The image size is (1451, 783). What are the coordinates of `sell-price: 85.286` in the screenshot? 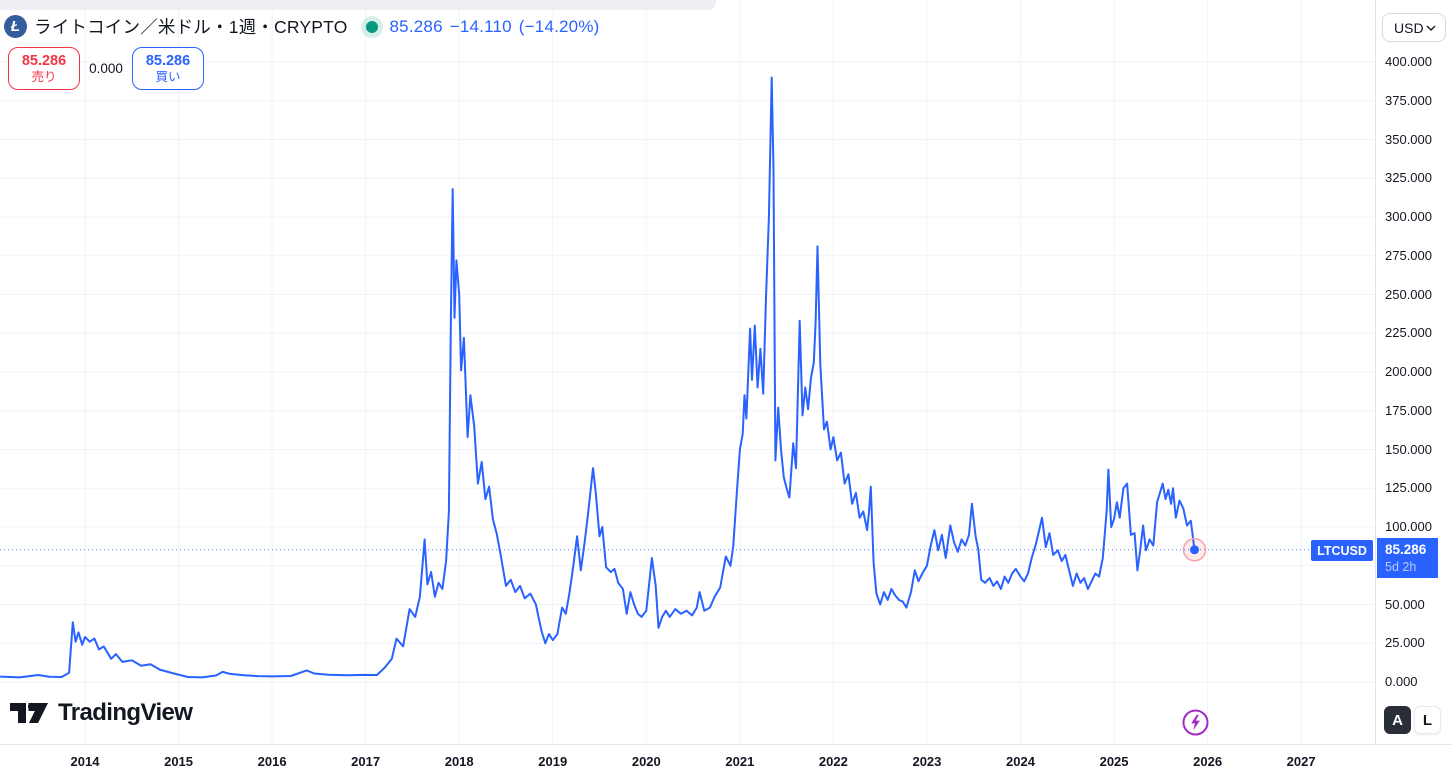 It's located at (44, 60).